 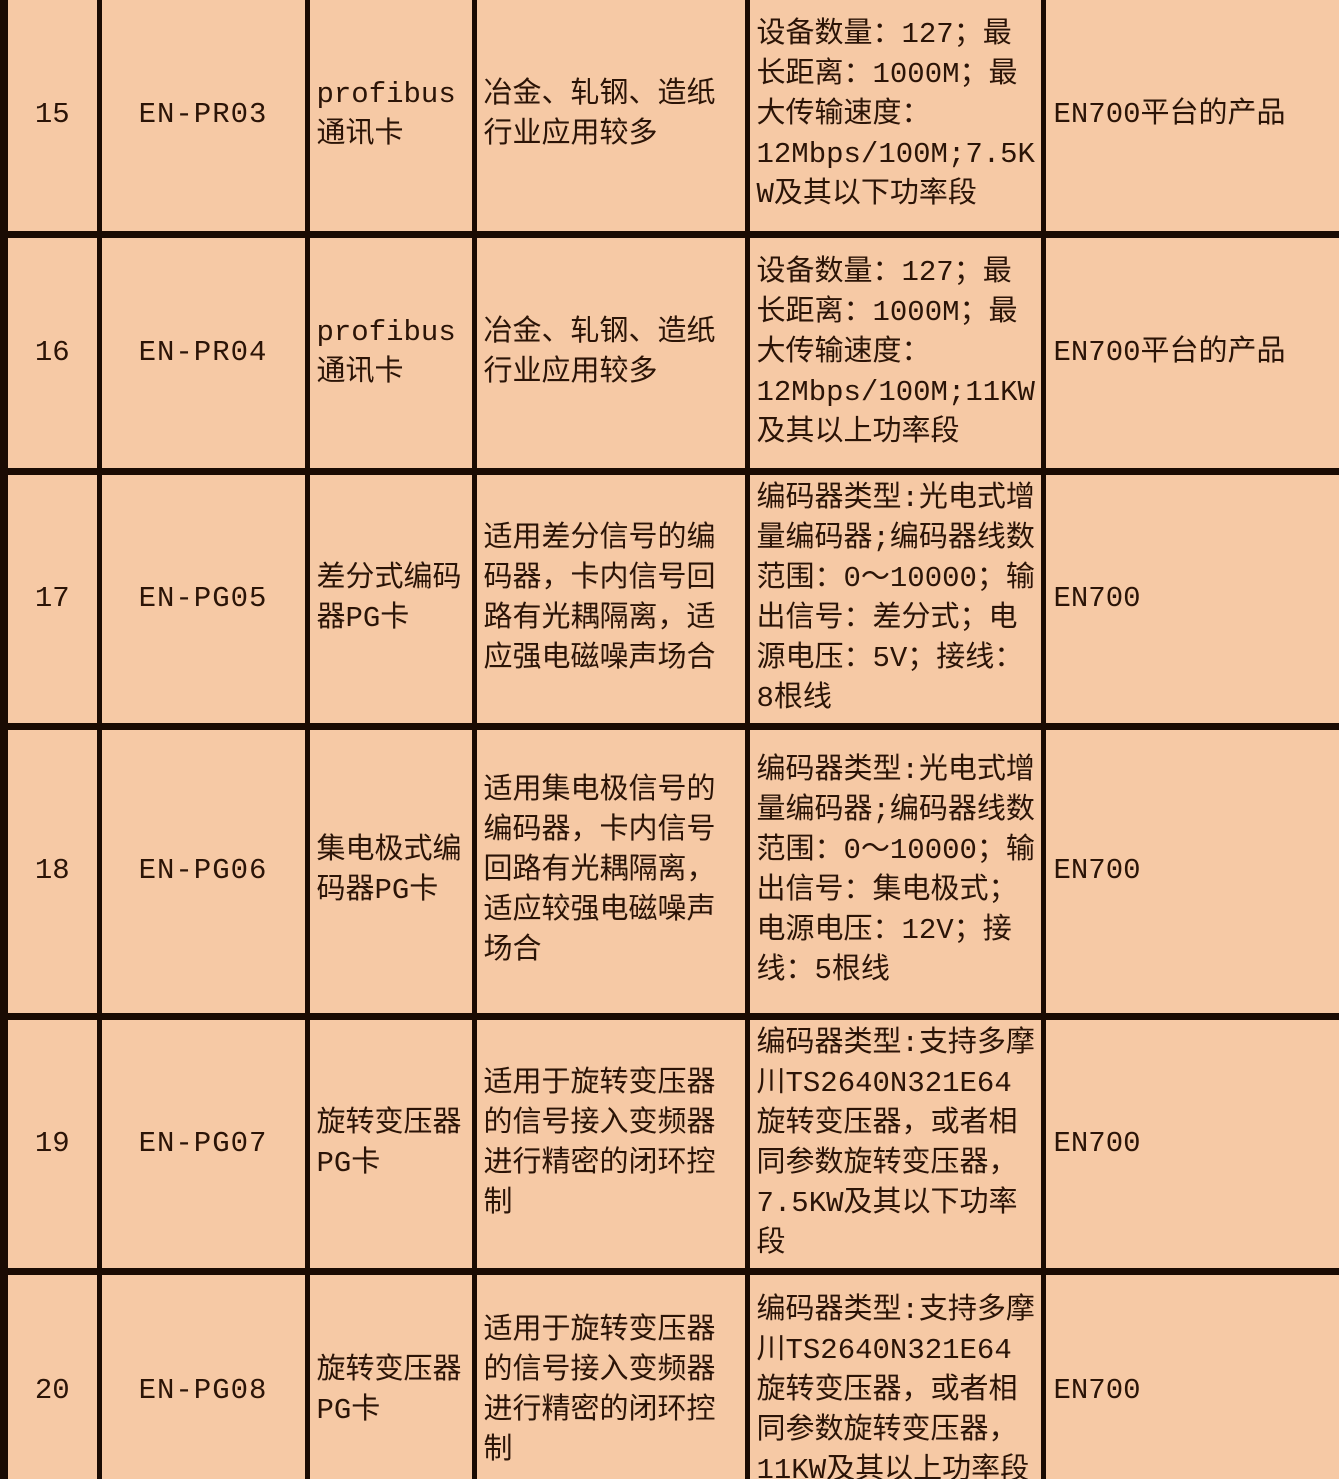 What do you see at coordinates (610, 871) in the screenshot?
I see `cell-application: 适用集电极信号的编码器，卡内信号回路有光耦隔离，适应较强电磁噪声场合` at bounding box center [610, 871].